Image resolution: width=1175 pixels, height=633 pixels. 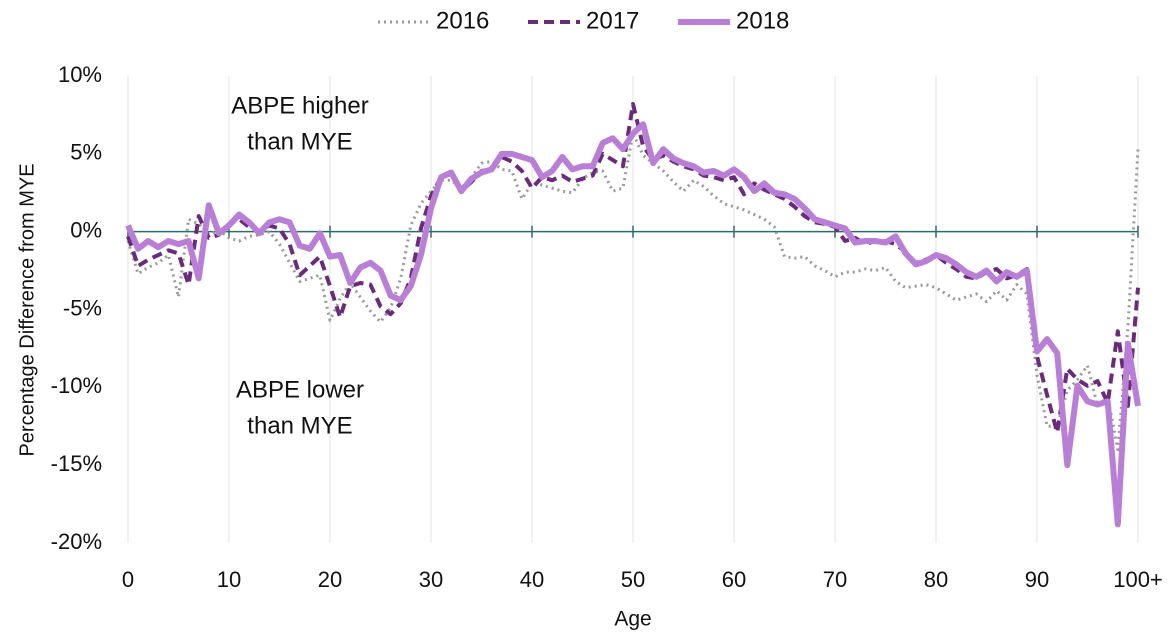 What do you see at coordinates (330, 579) in the screenshot?
I see `x-tick-label: 20` at bounding box center [330, 579].